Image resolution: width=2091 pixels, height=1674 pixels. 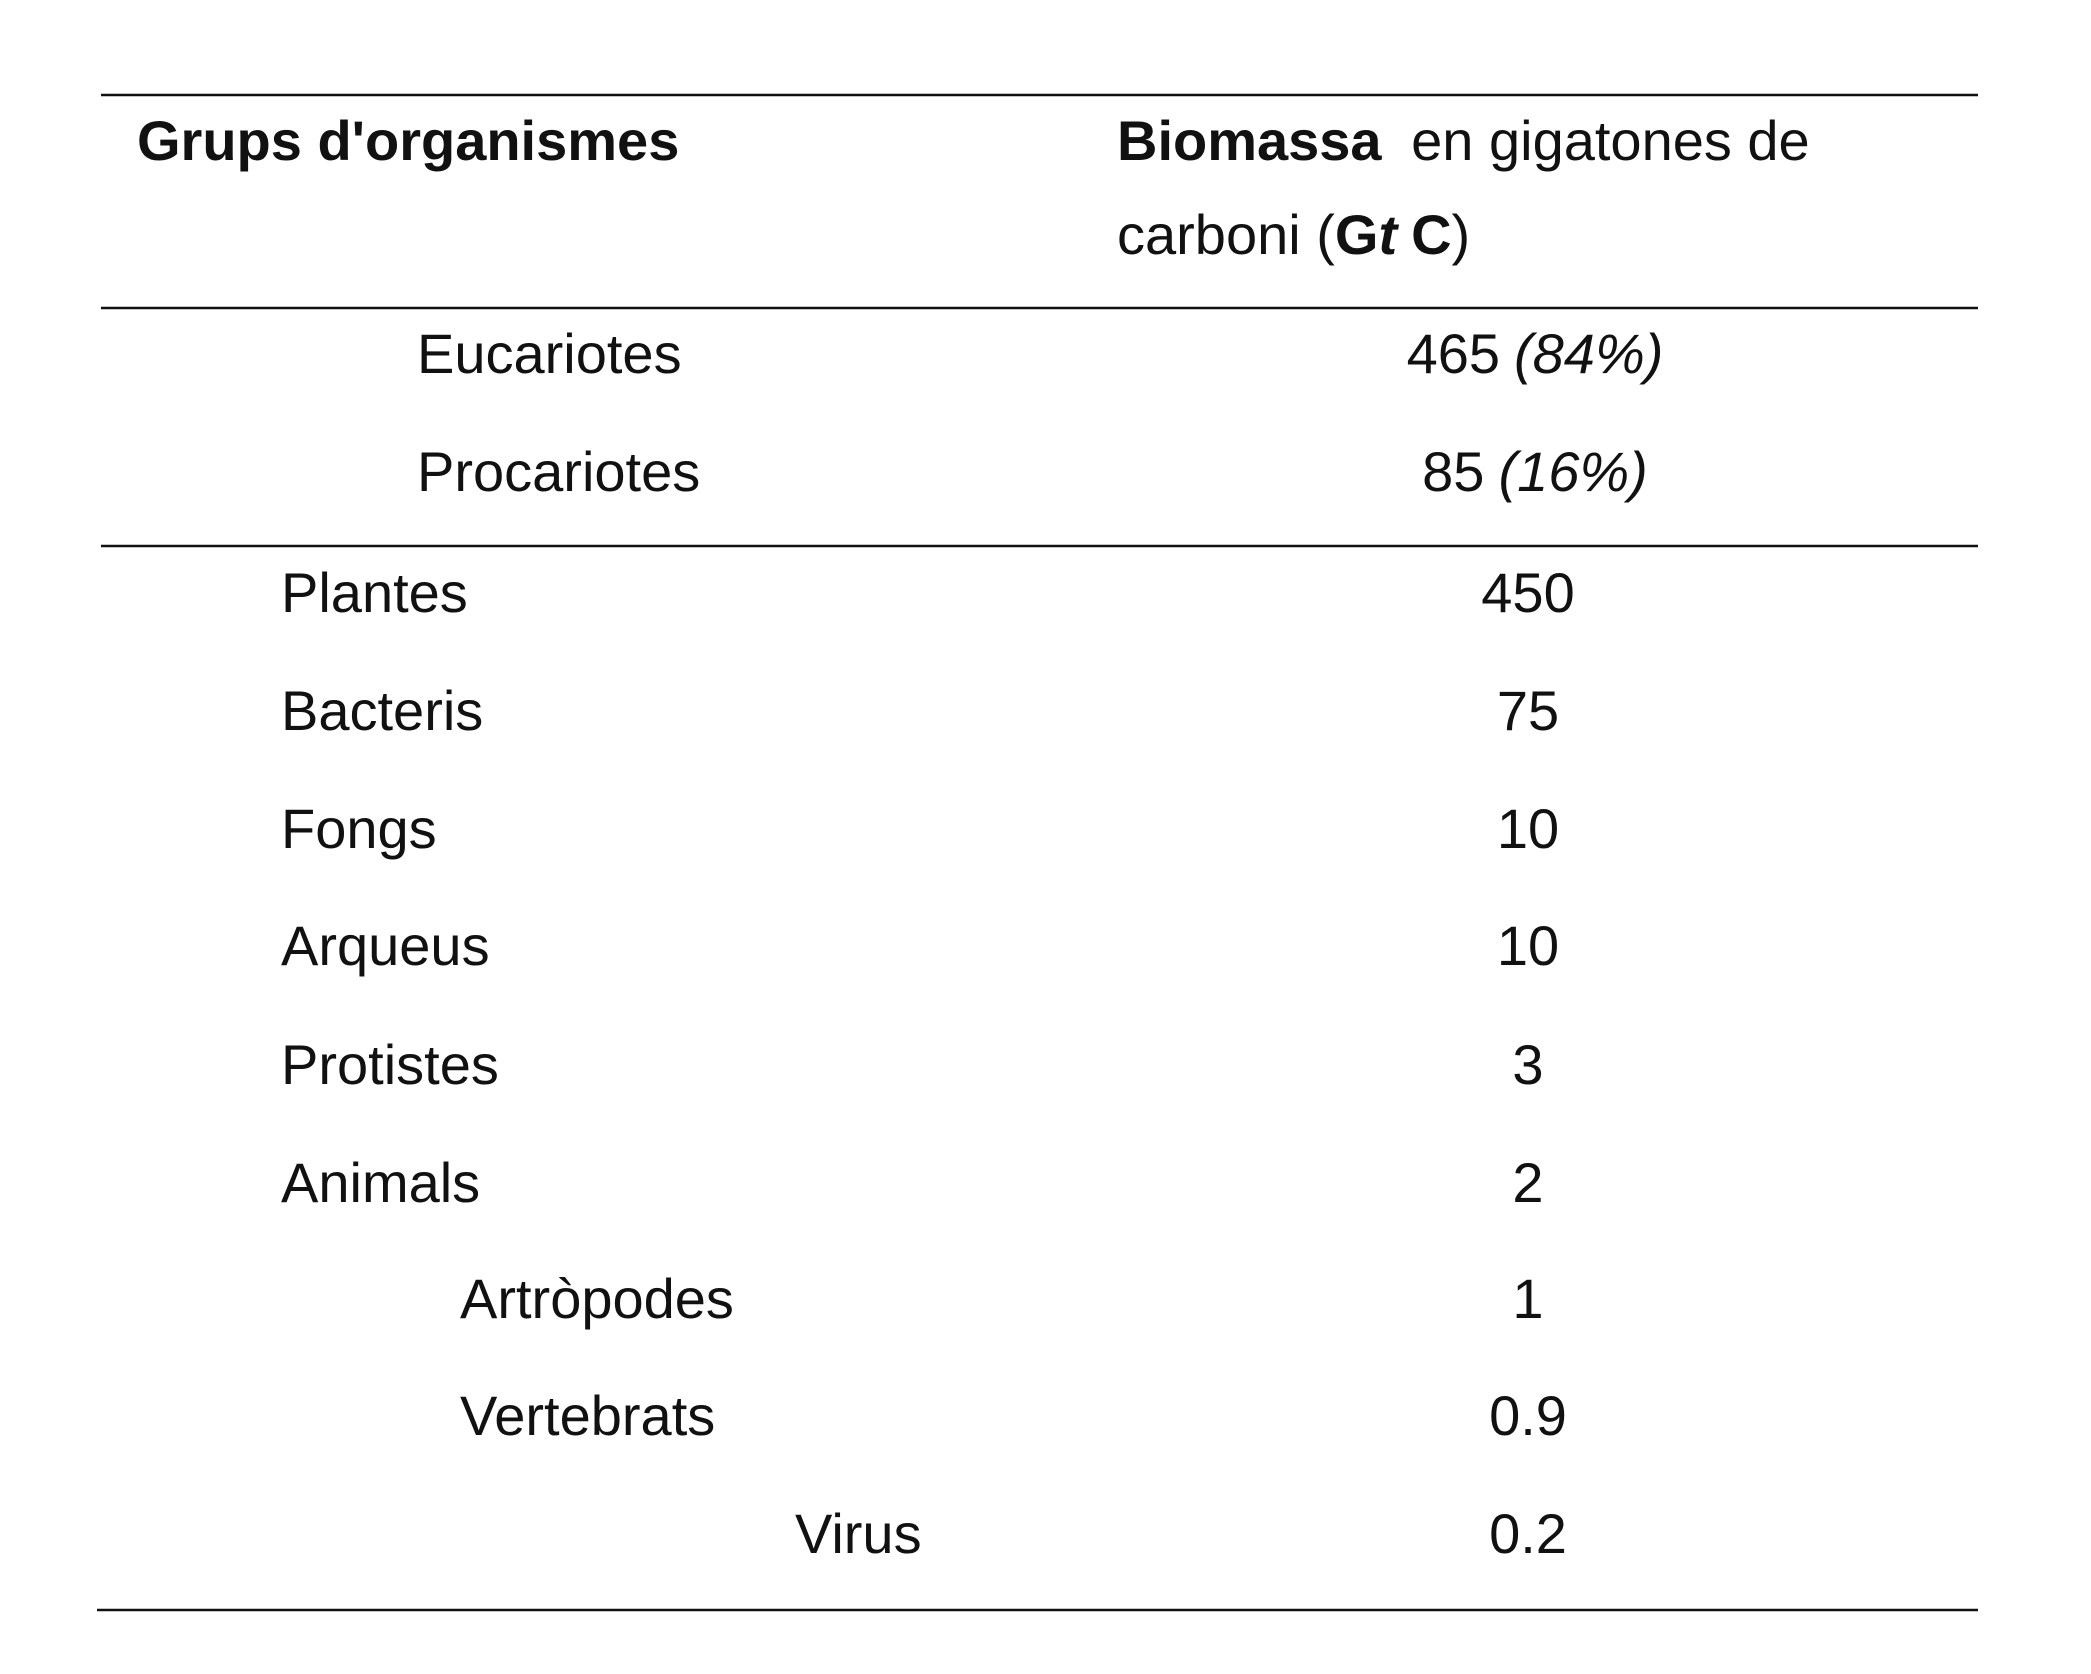 What do you see at coordinates (408, 140) in the screenshot?
I see `header-cell: Grups d'organismes` at bounding box center [408, 140].